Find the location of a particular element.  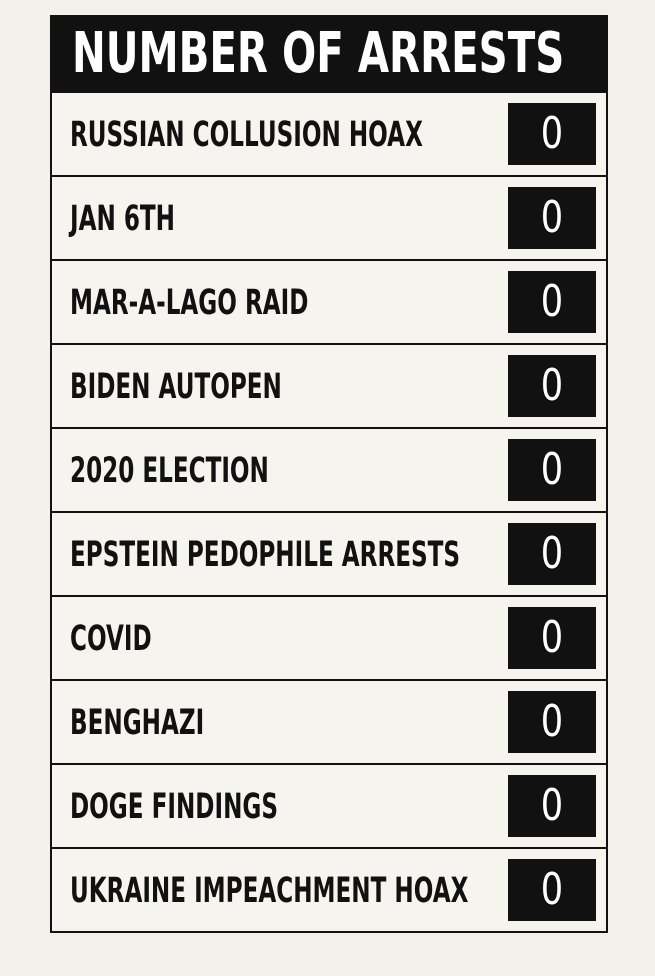

table-row: RUSSIAN COLLUSION HOAX 0 is located at coordinates (329, 135).